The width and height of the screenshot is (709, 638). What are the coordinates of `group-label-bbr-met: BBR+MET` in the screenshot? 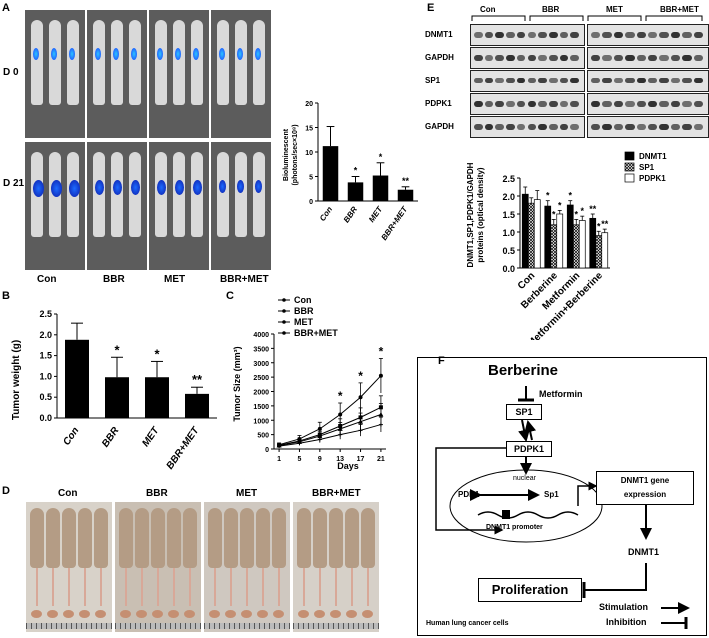 It's located at (244, 279).